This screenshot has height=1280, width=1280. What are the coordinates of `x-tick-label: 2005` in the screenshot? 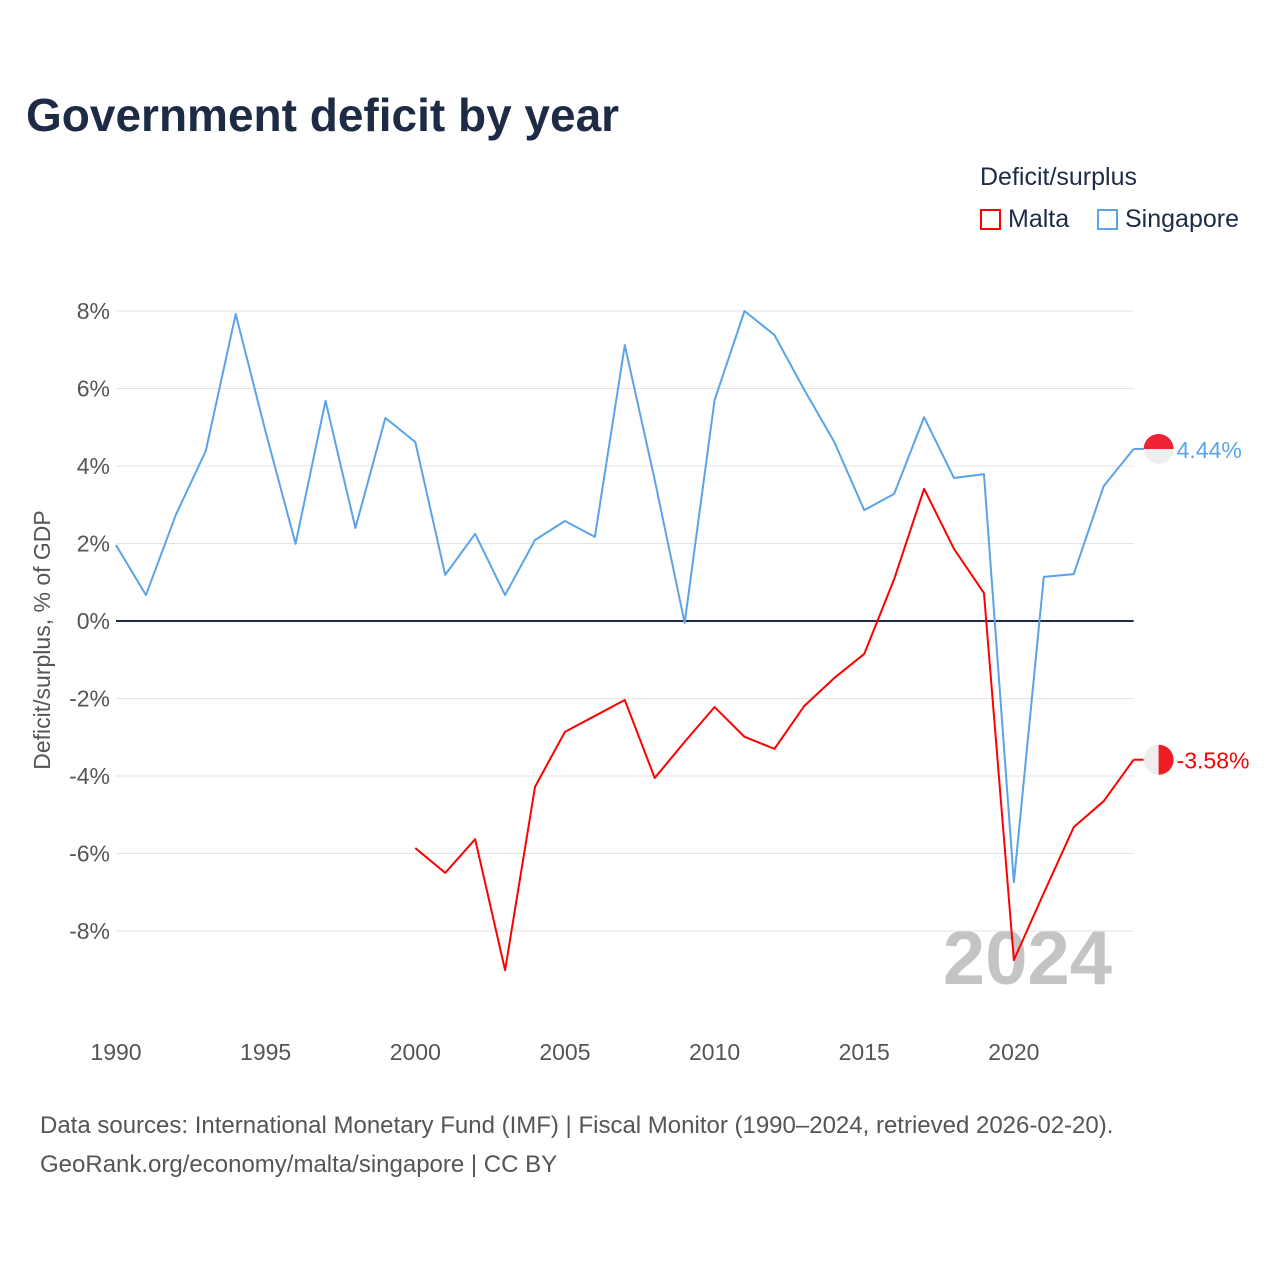 It's located at (564, 1052).